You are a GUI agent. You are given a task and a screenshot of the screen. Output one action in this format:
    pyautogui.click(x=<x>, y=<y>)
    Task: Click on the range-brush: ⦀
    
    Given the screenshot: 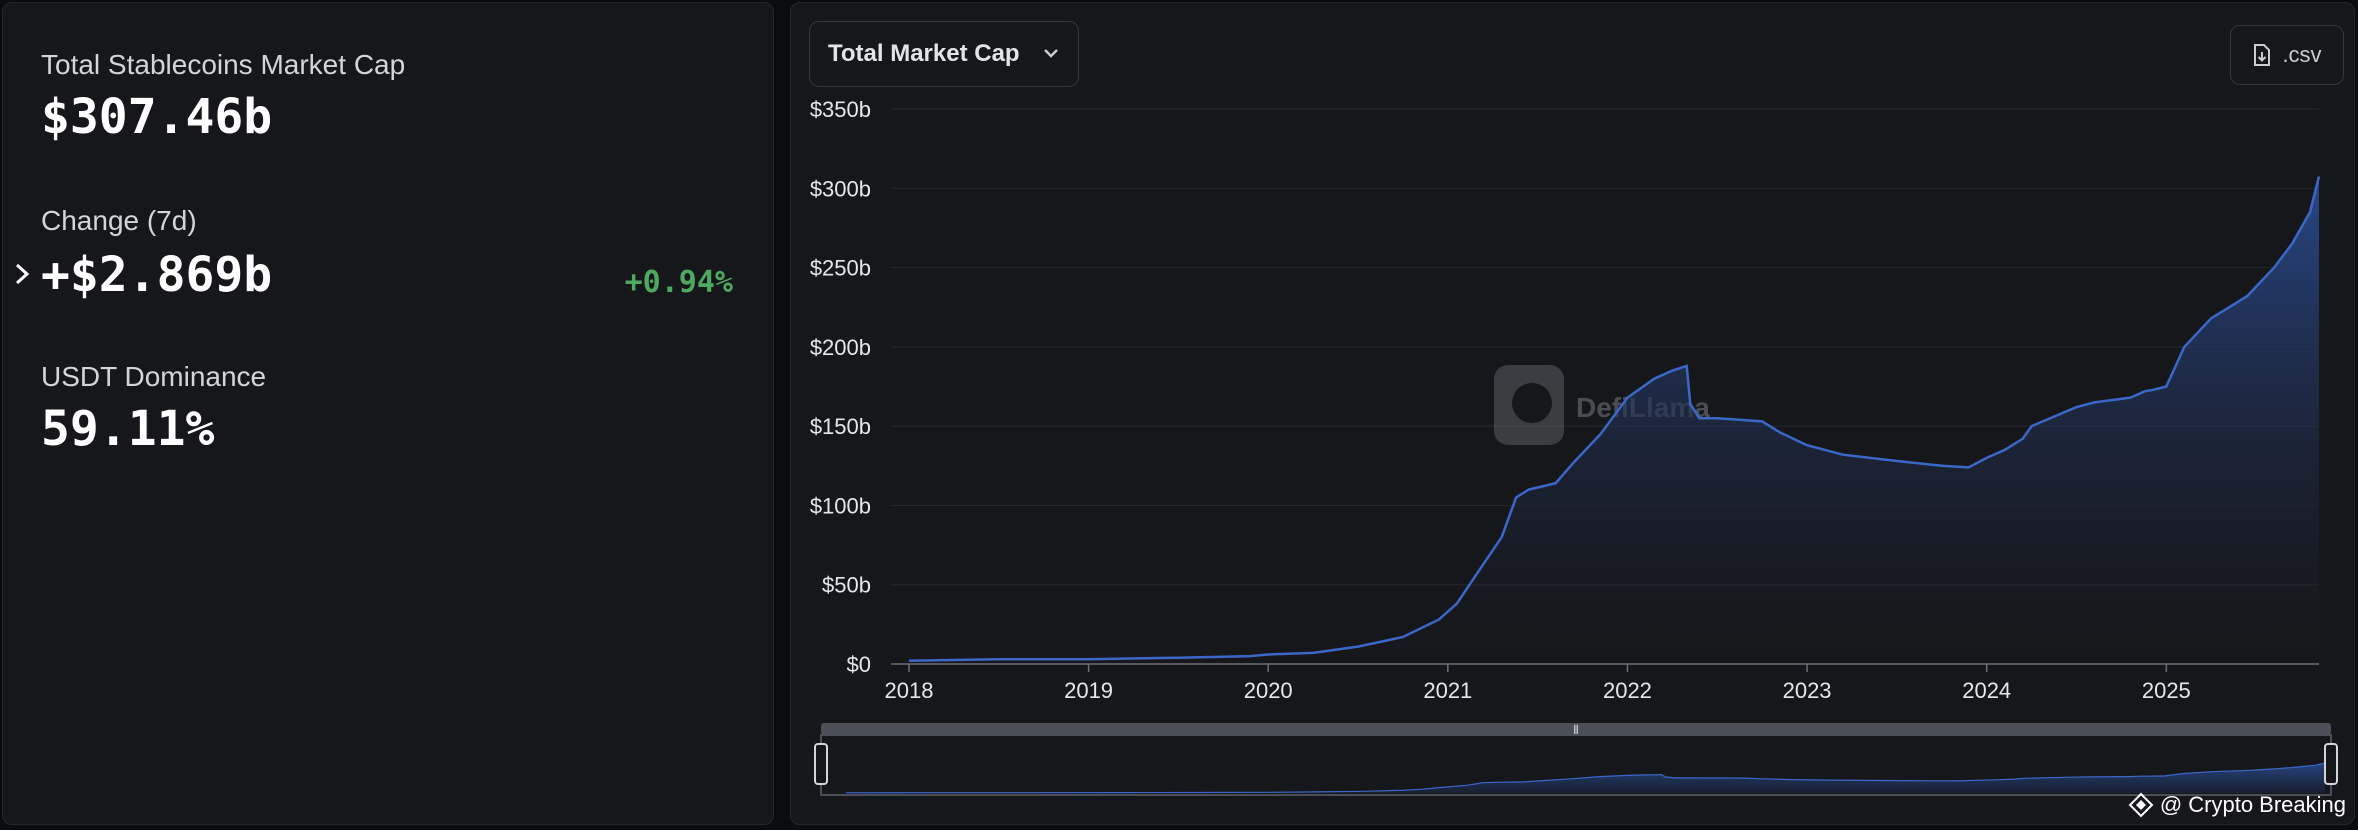 What is the action you would take?
    pyautogui.click(x=1576, y=759)
    